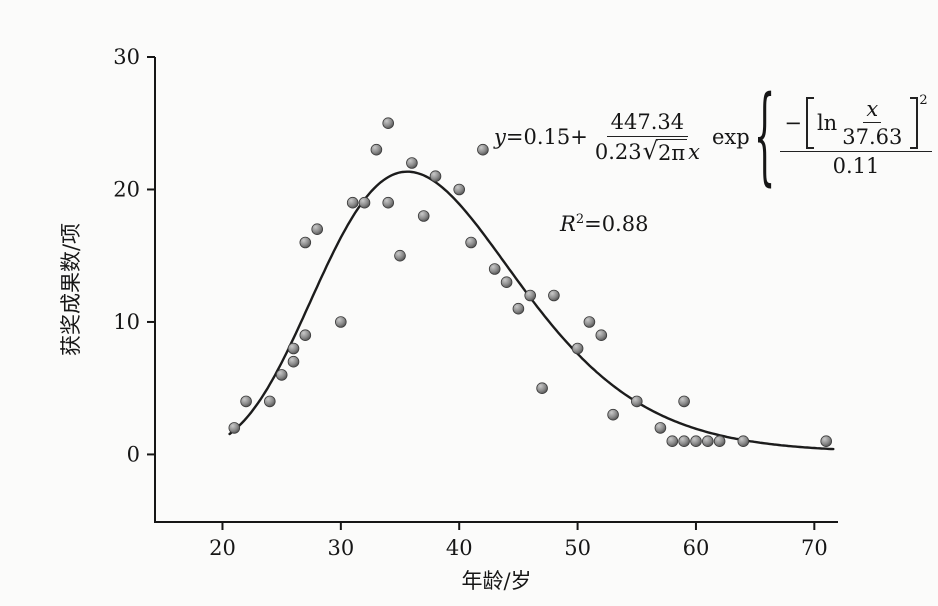 This screenshot has height=606, width=938. I want to click on x-tick-label: 20, so click(222, 548).